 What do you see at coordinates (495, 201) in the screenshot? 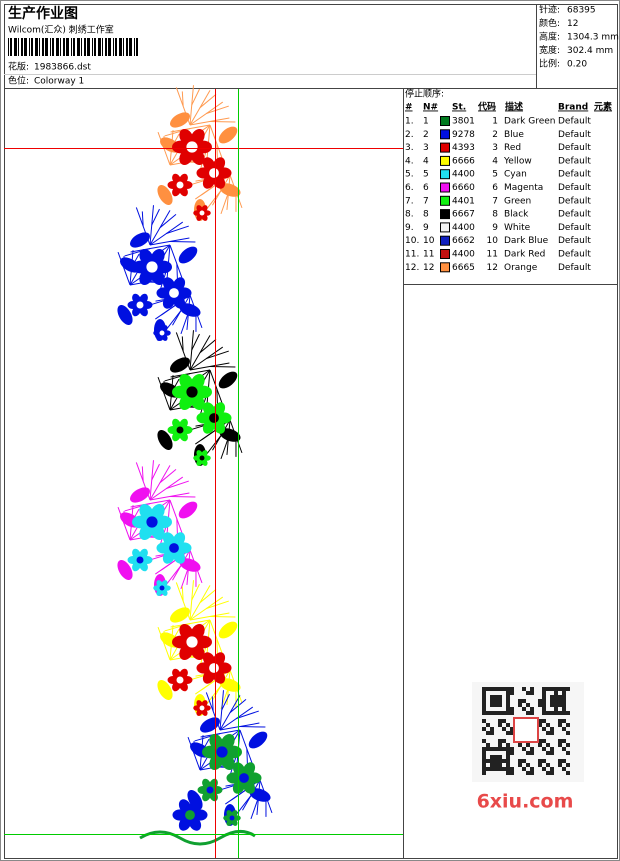
I see `row-code: 7` at bounding box center [495, 201].